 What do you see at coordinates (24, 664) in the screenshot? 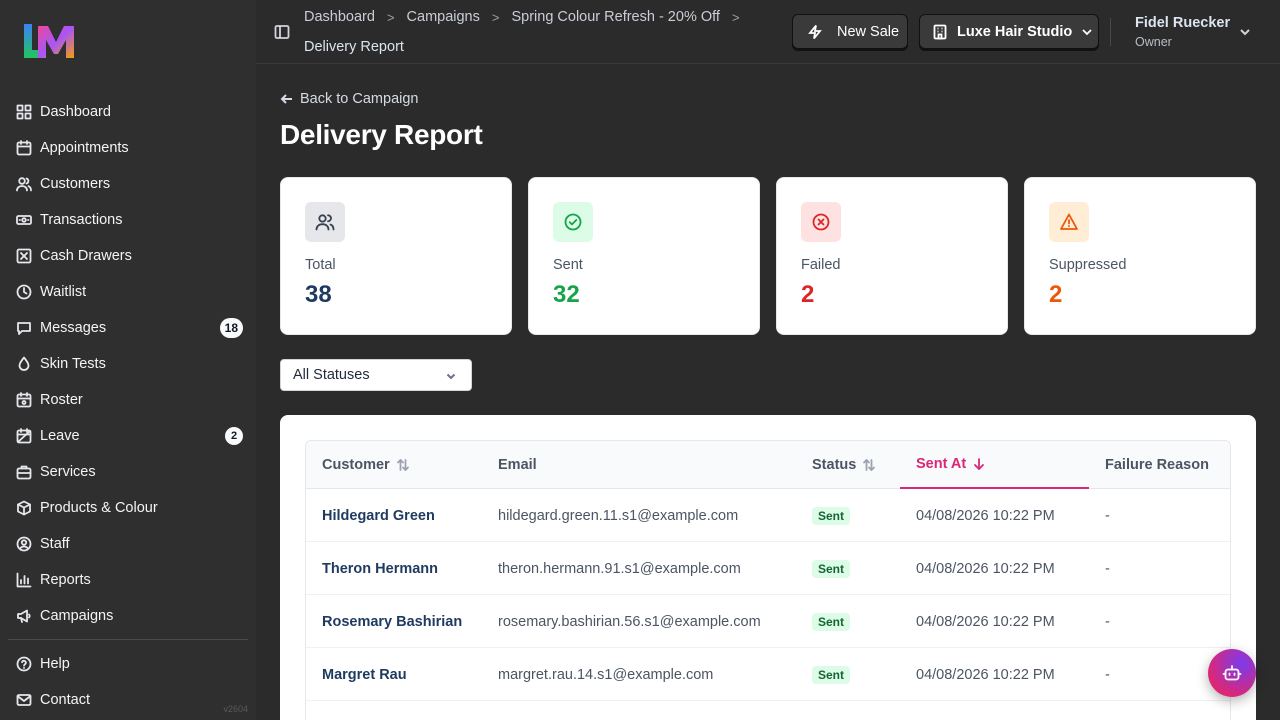
I see `help-circle-icon` at bounding box center [24, 664].